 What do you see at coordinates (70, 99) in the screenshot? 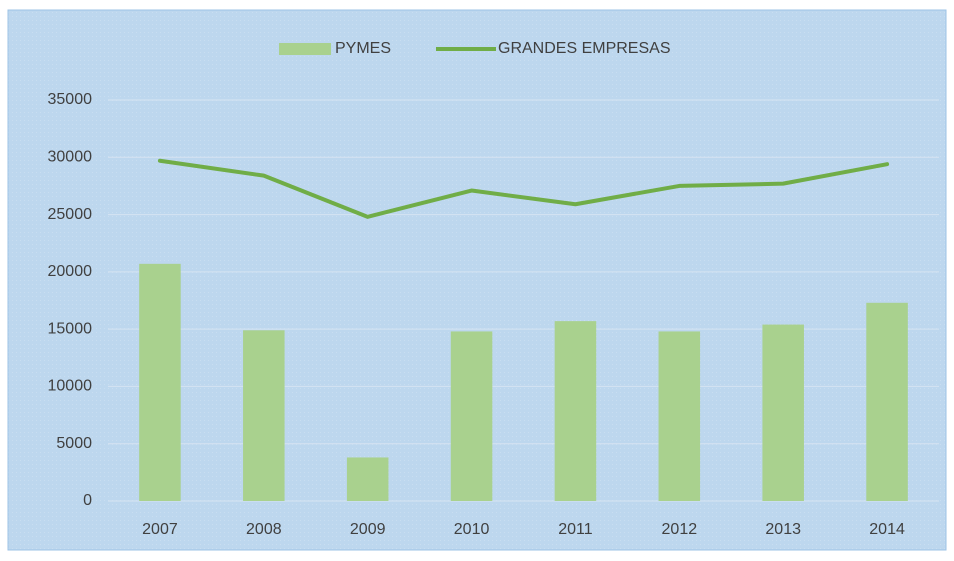
I see `y-tick-label: 35000` at bounding box center [70, 99].